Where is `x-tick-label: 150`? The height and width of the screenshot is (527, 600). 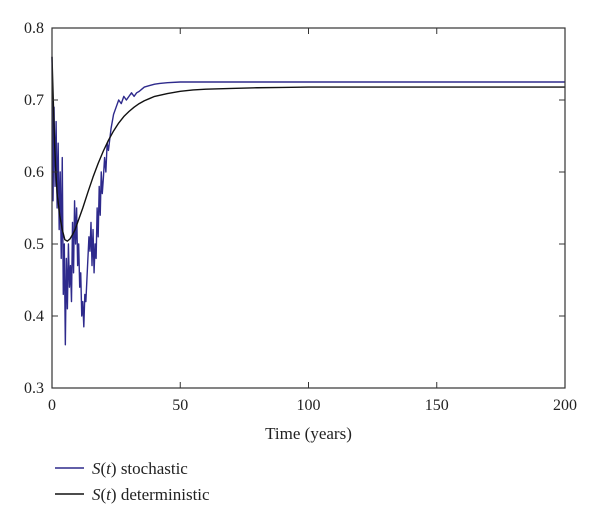
x-tick-label: 150 is located at coordinates (437, 405).